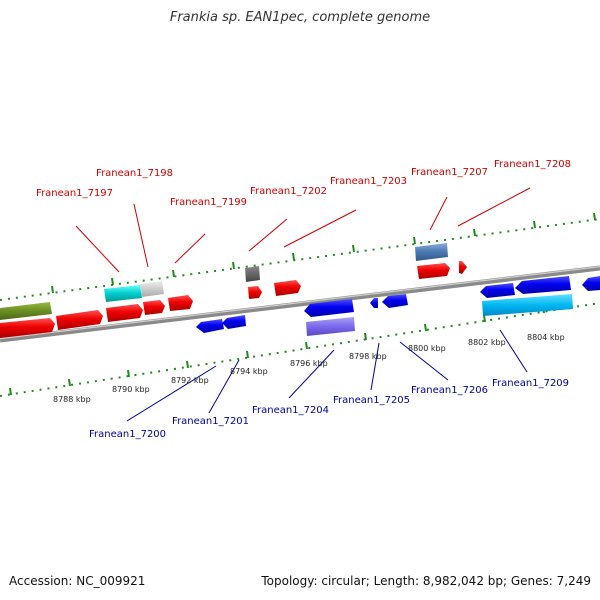  What do you see at coordinates (300, 17) in the screenshot?
I see `genome-title: Frankia sp. EAN1pec, complete genome` at bounding box center [300, 17].